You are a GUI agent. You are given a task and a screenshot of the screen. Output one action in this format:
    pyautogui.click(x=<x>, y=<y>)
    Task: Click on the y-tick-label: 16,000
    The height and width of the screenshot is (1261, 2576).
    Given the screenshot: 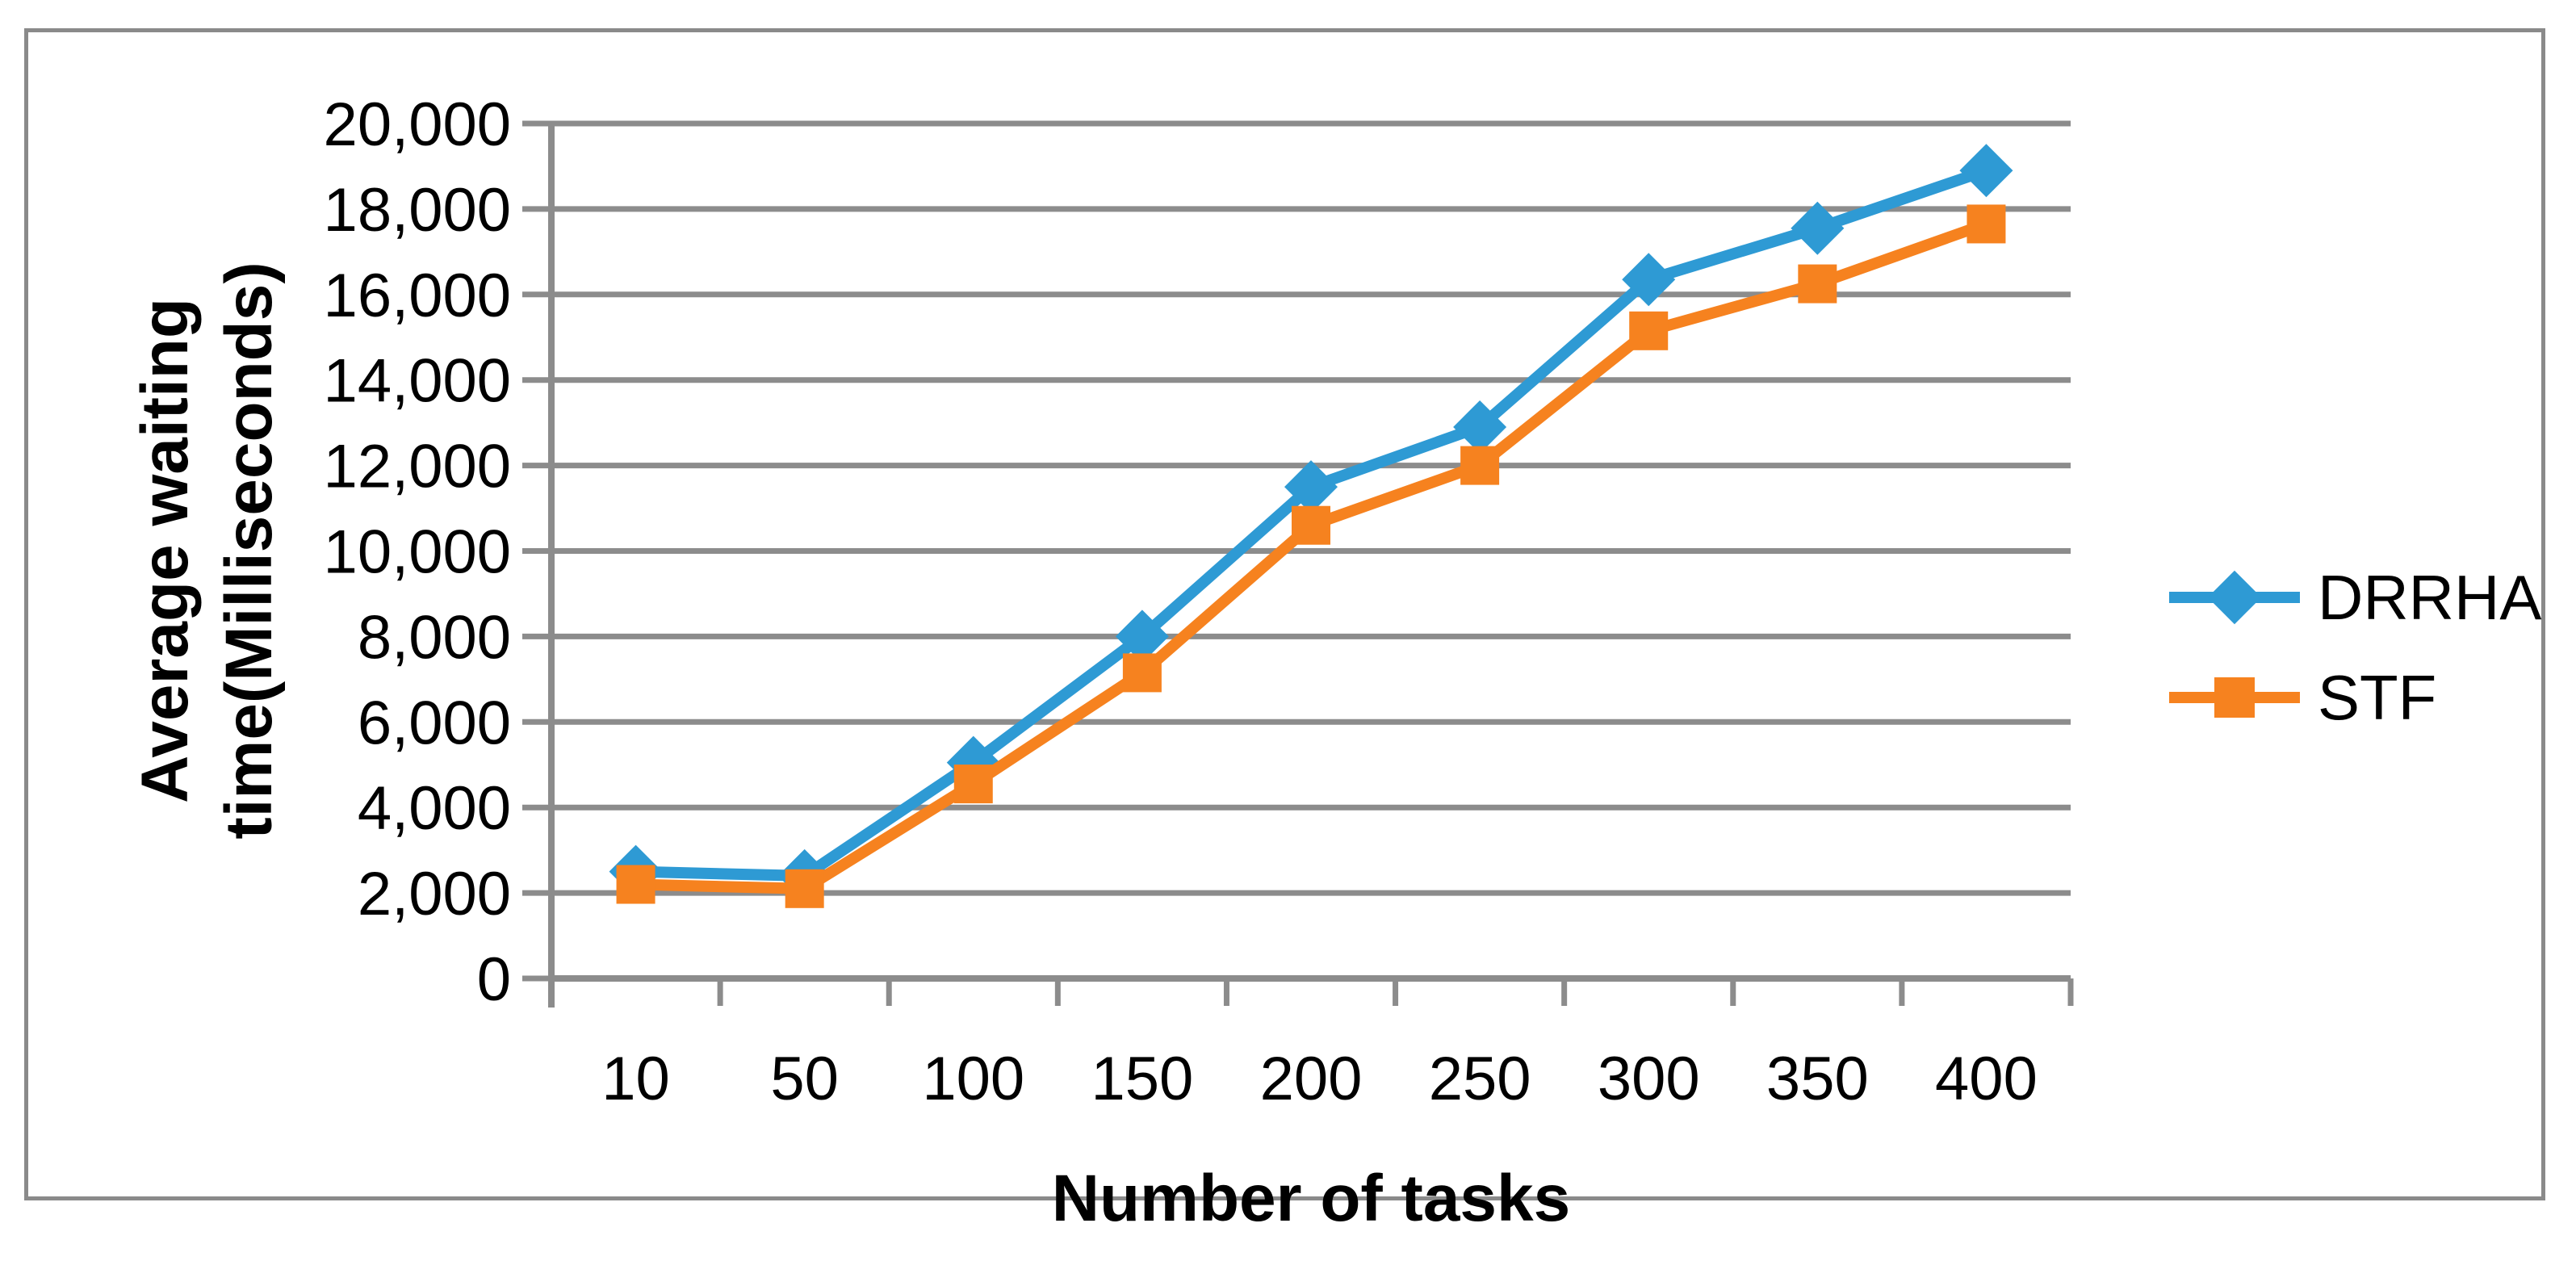 What is the action you would take?
    pyautogui.click(x=417, y=296)
    